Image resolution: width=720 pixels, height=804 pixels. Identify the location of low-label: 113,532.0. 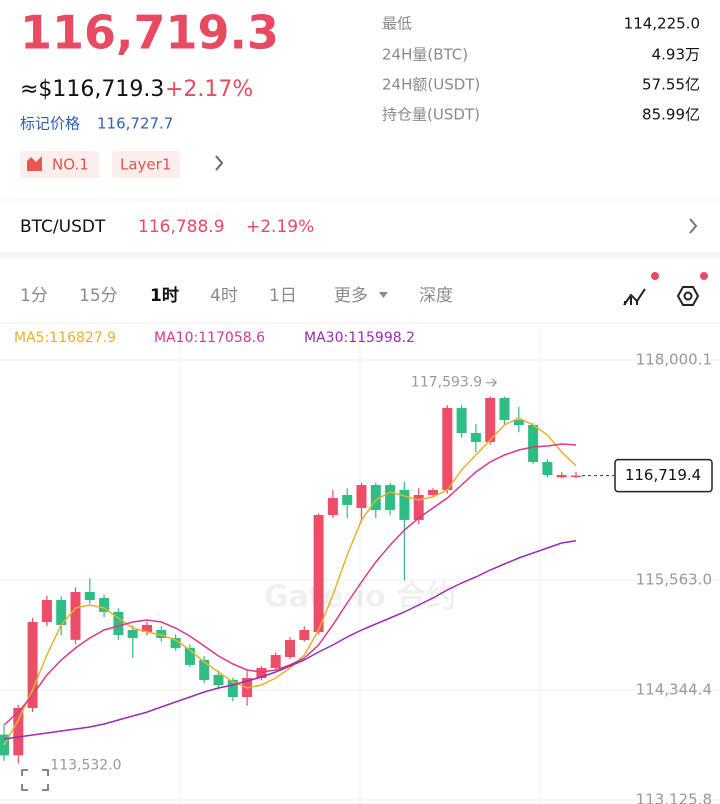
(85, 765).